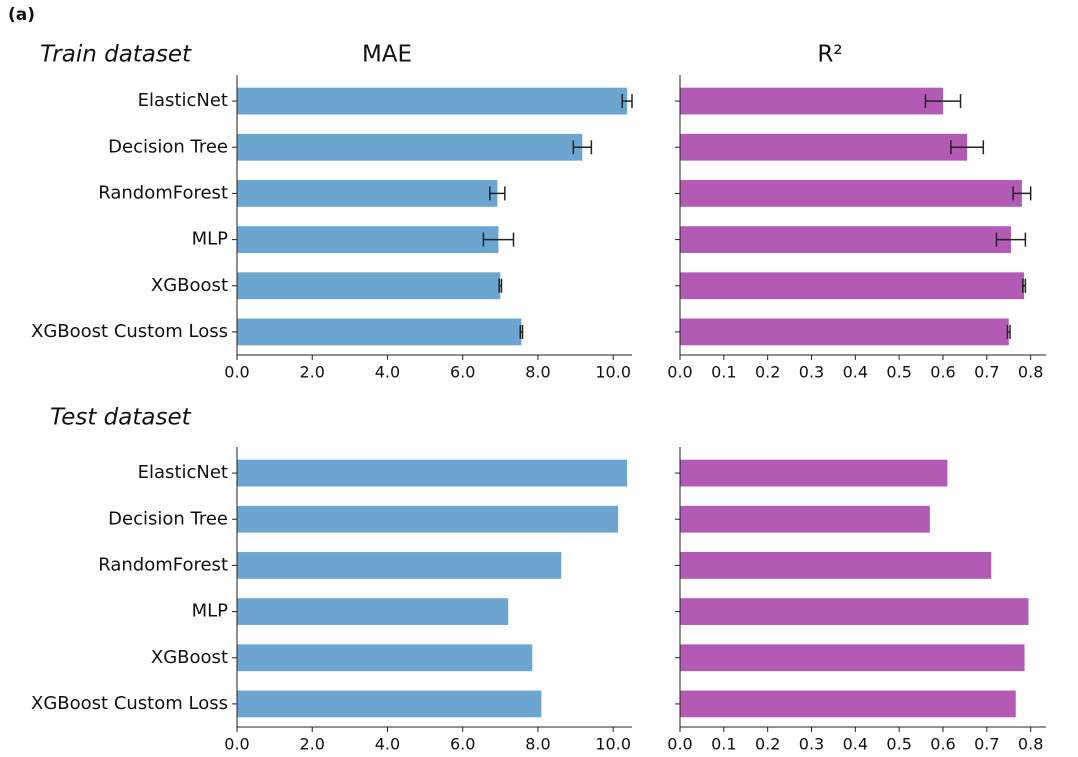  I want to click on chart-title: R², so click(829, 55).